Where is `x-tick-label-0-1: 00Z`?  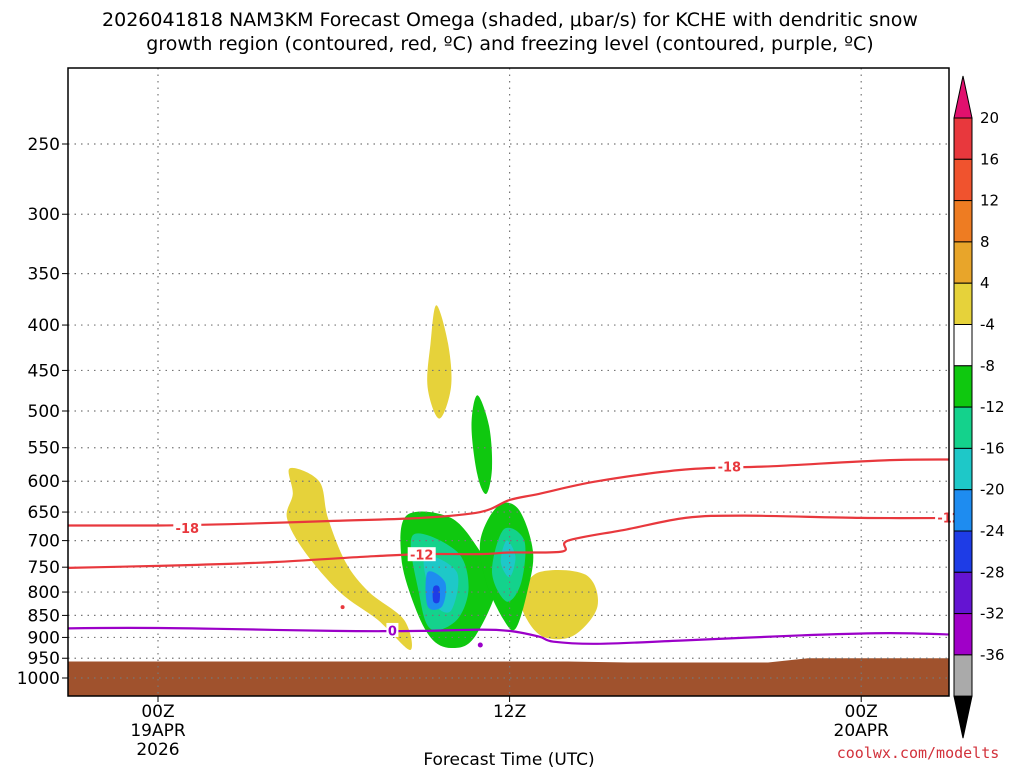
x-tick-label-0-1: 00Z is located at coordinates (157, 712).